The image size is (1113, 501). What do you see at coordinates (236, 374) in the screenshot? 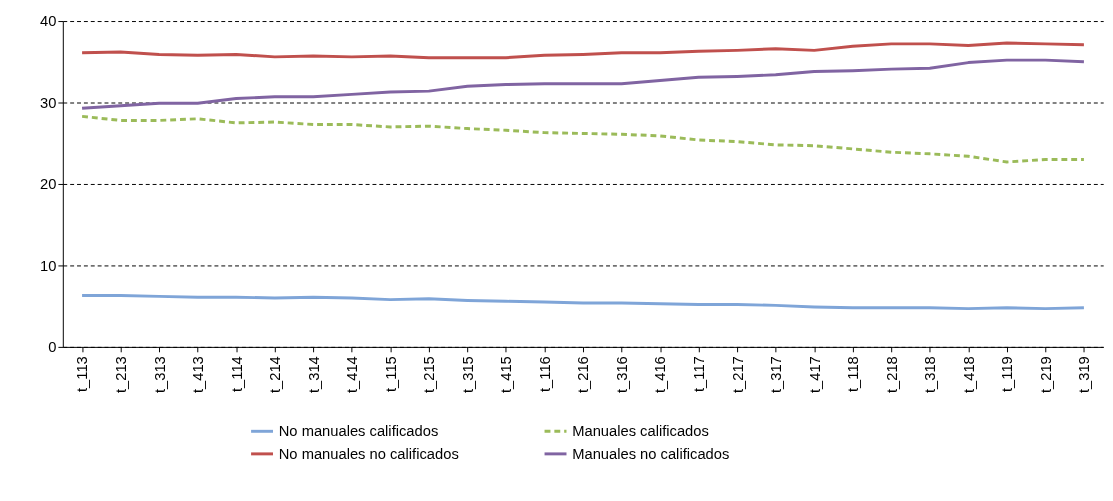
I see `x-tick-label: t_114` at bounding box center [236, 374].